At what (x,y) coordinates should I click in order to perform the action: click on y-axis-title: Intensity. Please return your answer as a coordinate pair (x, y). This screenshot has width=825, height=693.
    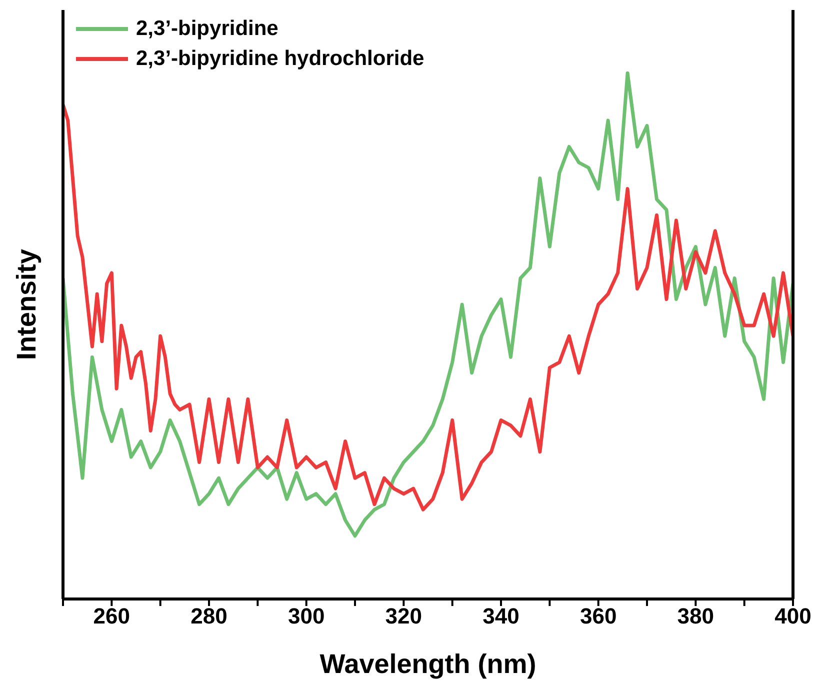
    Looking at the image, I should click on (27, 304).